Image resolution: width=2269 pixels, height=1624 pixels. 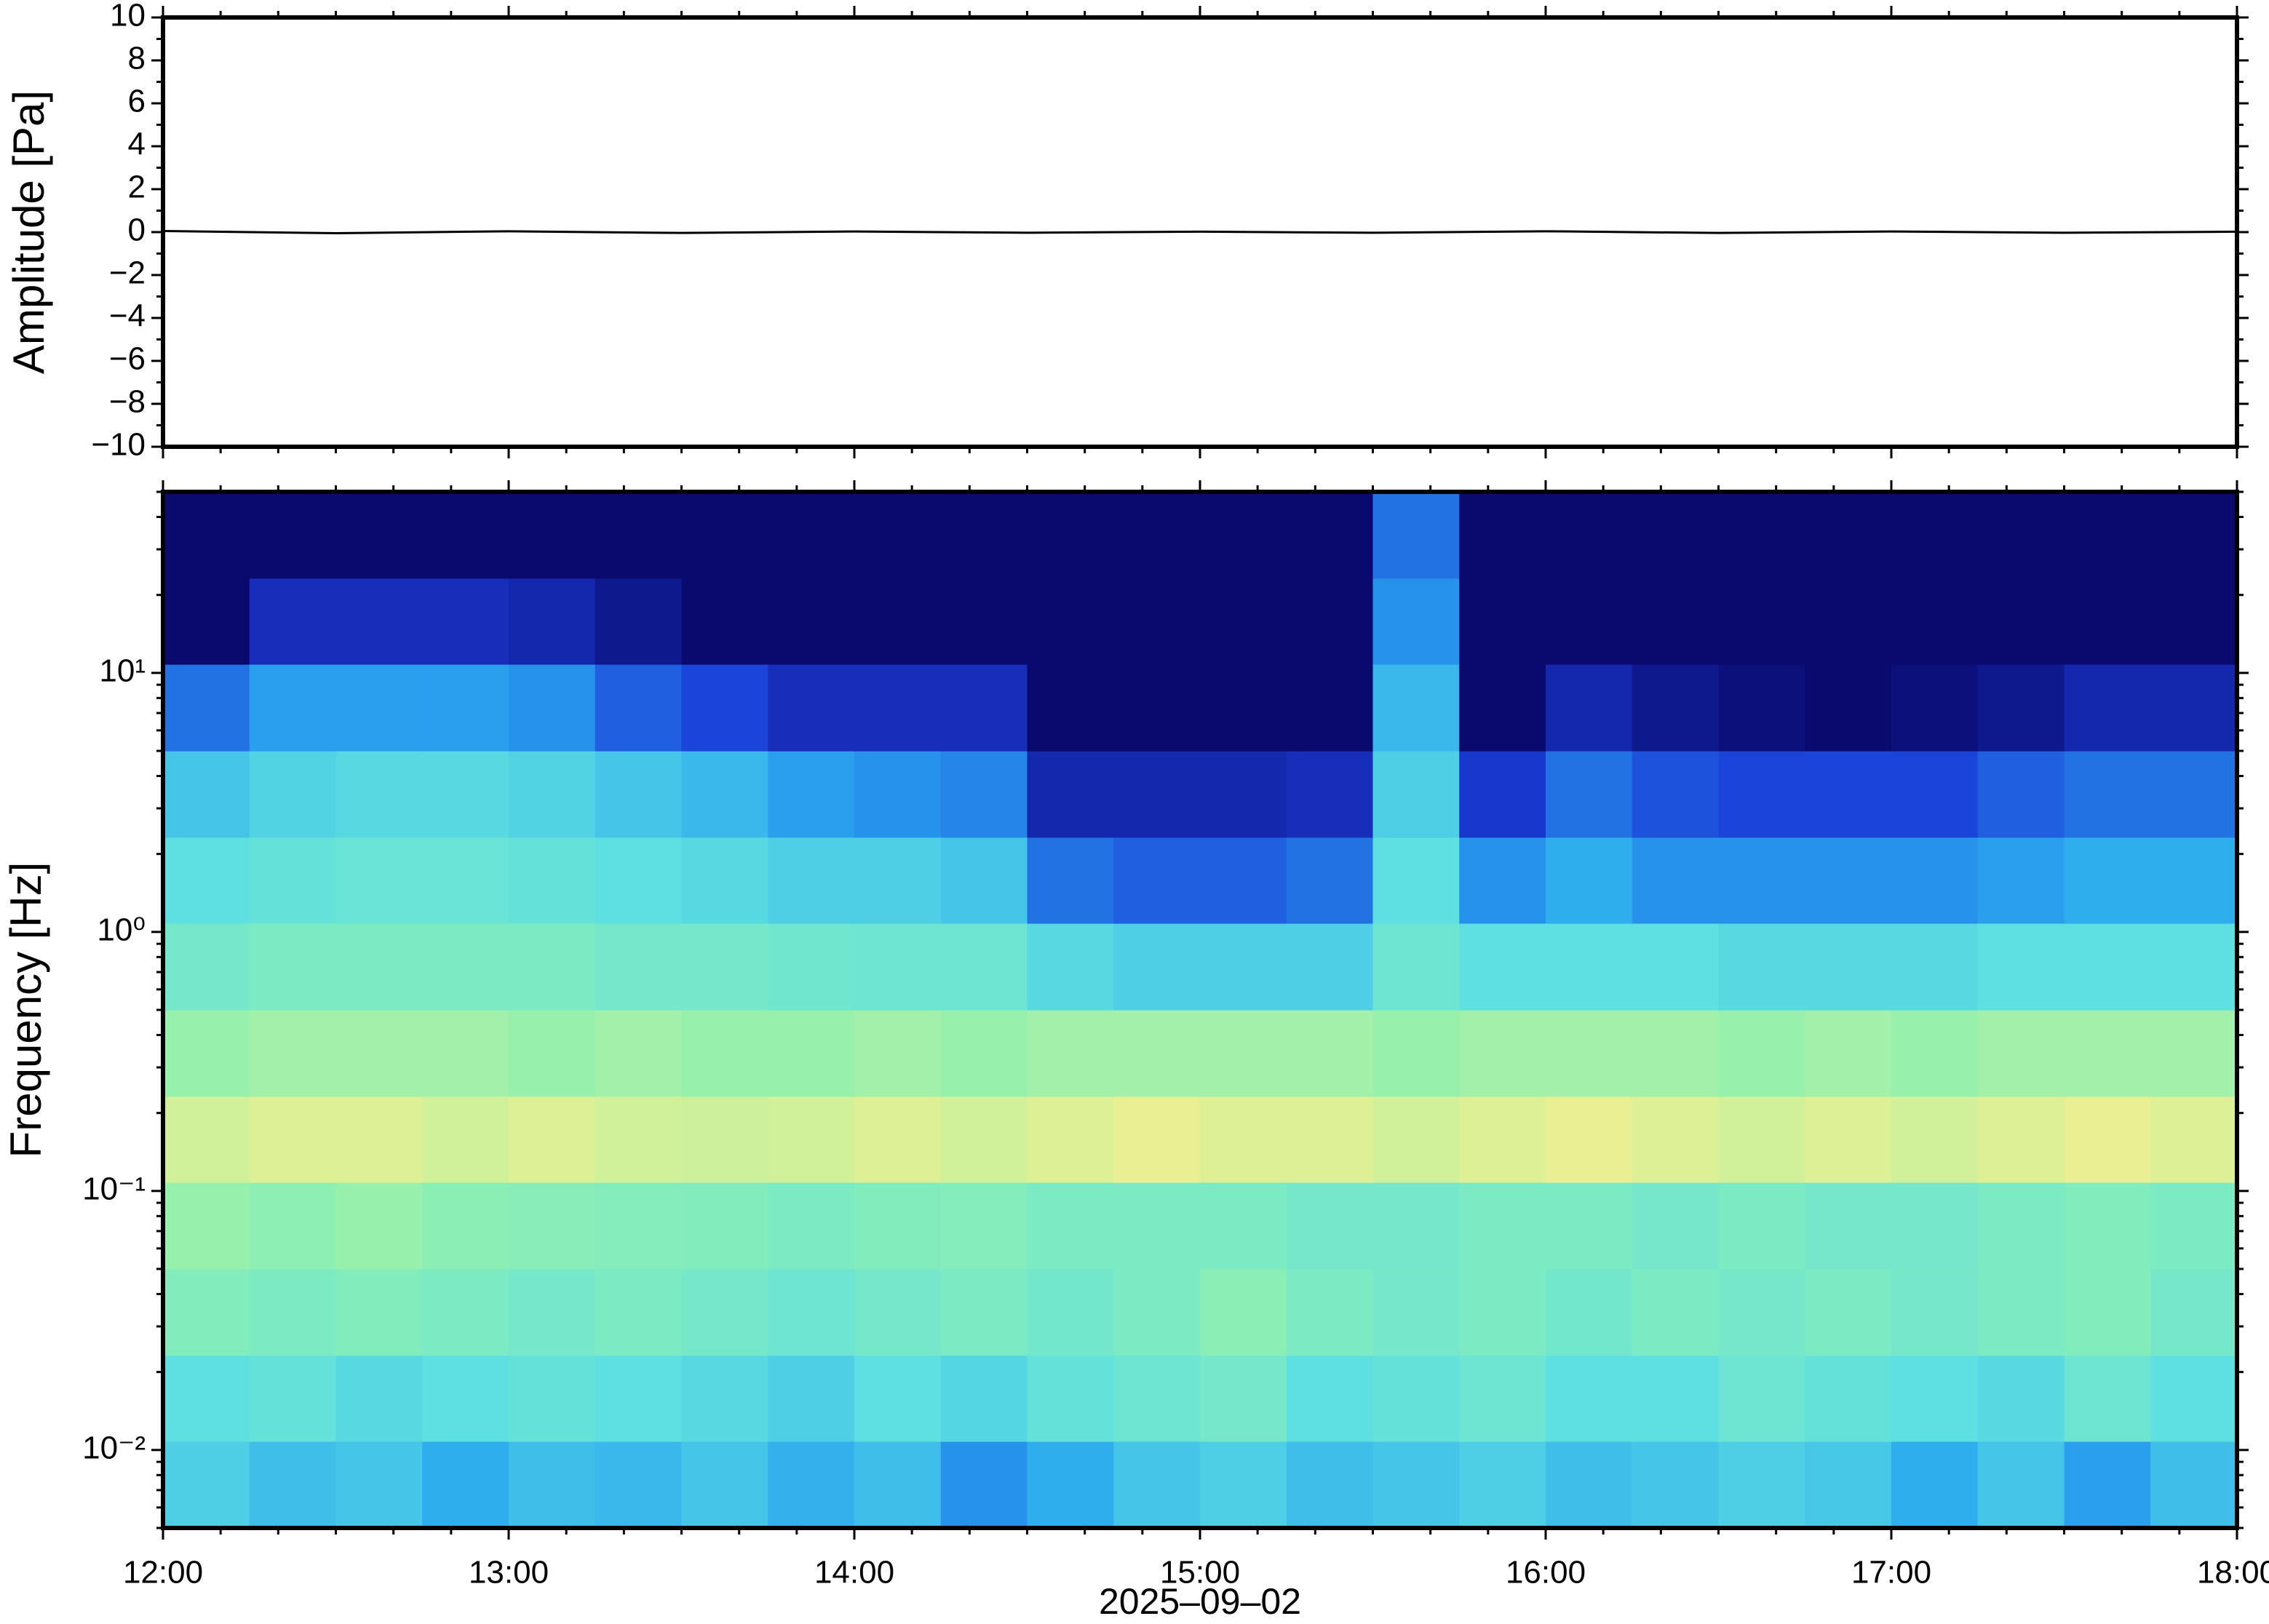 What do you see at coordinates (127, 402) in the screenshot?
I see `y-tick-label: −8` at bounding box center [127, 402].